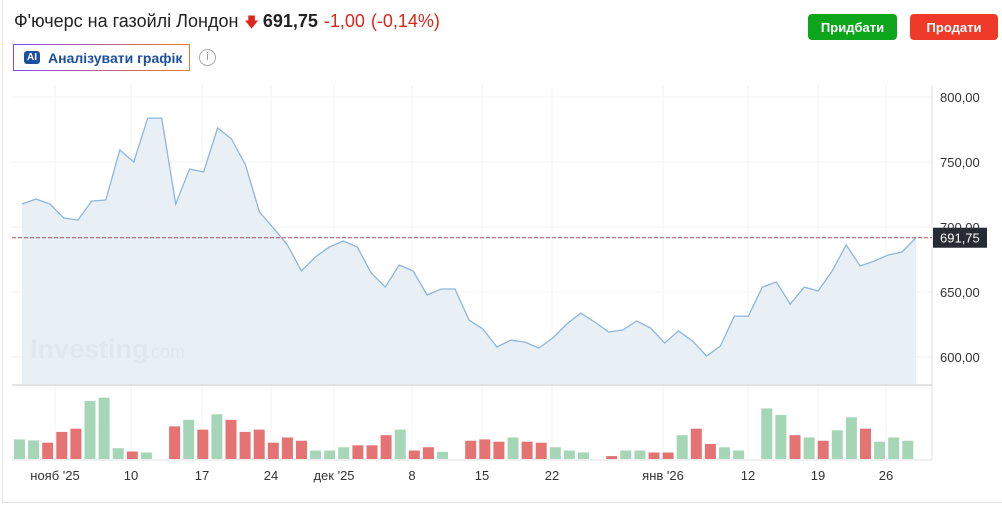 The height and width of the screenshot is (505, 1002). What do you see at coordinates (663, 475) in the screenshot?
I see `x-tick-label: янв '26` at bounding box center [663, 475].